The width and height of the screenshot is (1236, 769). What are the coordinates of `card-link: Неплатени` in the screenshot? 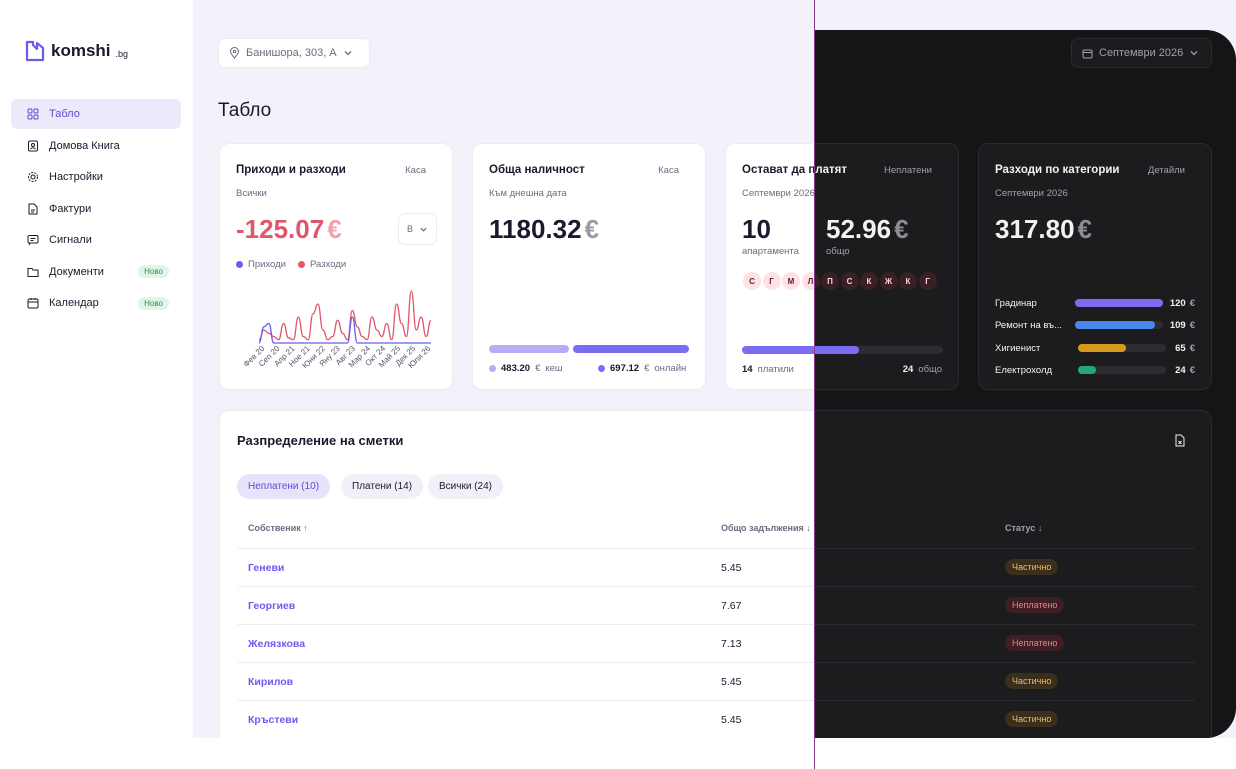 It's located at (908, 170).